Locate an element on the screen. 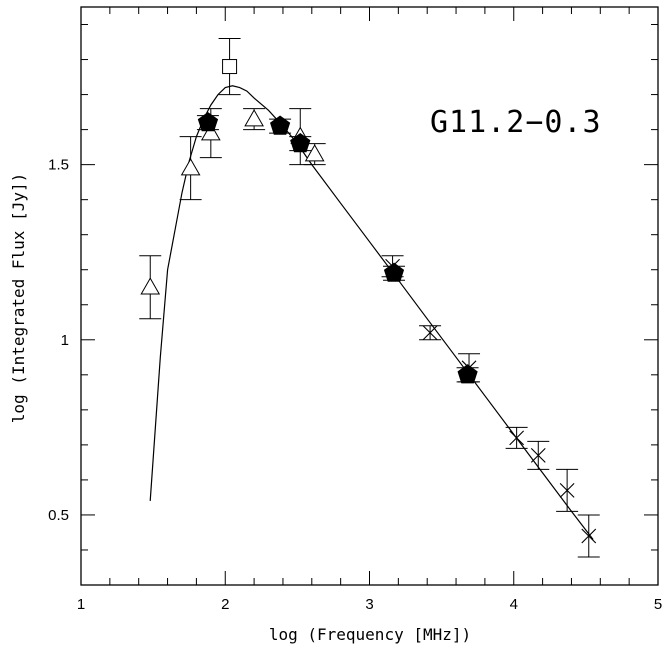  y-axis-label: log (Integrated Flux [Jy]) is located at coordinates (18, 298).